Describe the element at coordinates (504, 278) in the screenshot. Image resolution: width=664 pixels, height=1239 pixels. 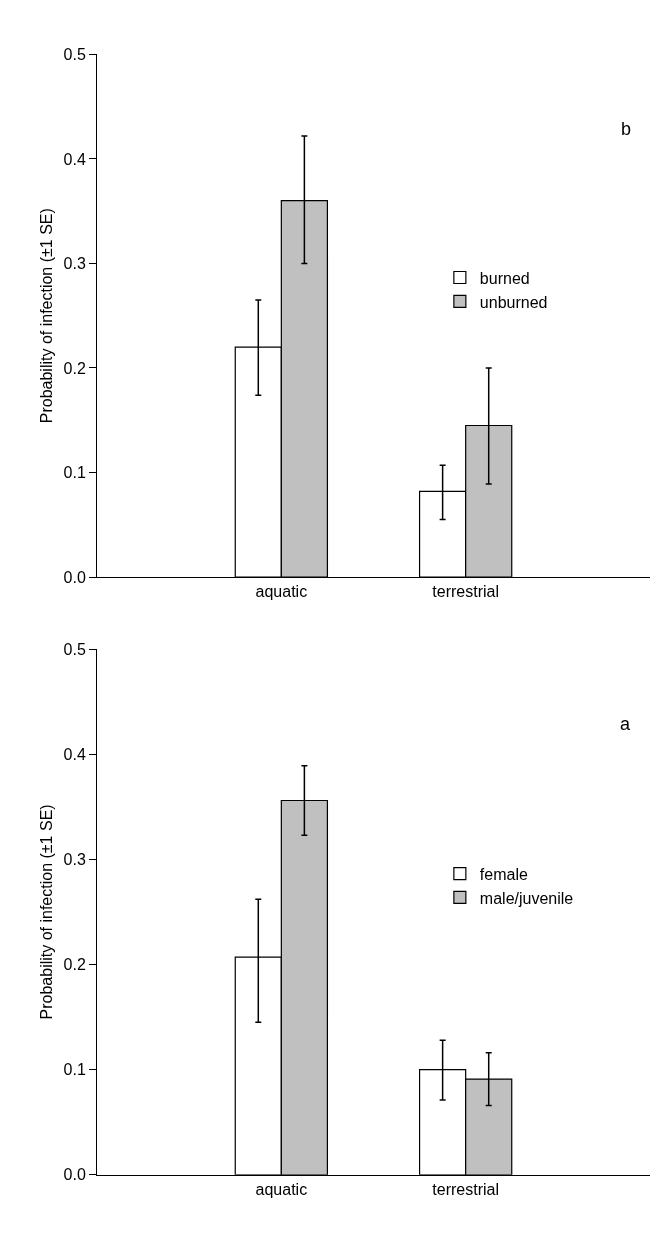
I see `legend-label: burned` at that location.